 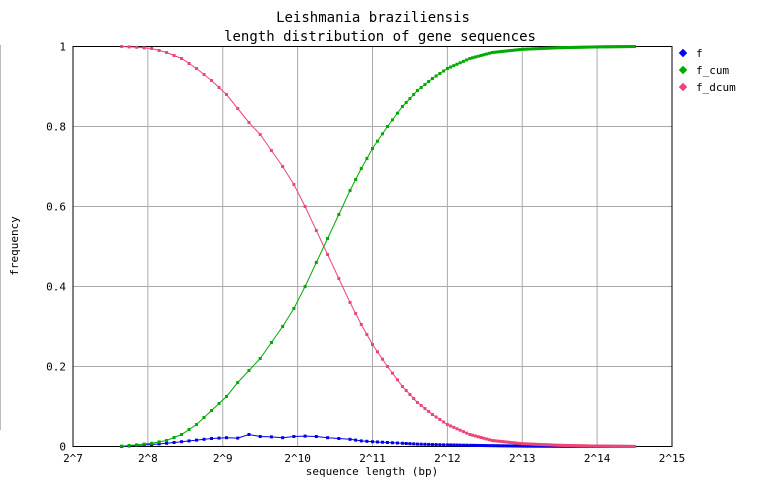 I want to click on x-tick-label: 2^13, so click(x=522, y=458).